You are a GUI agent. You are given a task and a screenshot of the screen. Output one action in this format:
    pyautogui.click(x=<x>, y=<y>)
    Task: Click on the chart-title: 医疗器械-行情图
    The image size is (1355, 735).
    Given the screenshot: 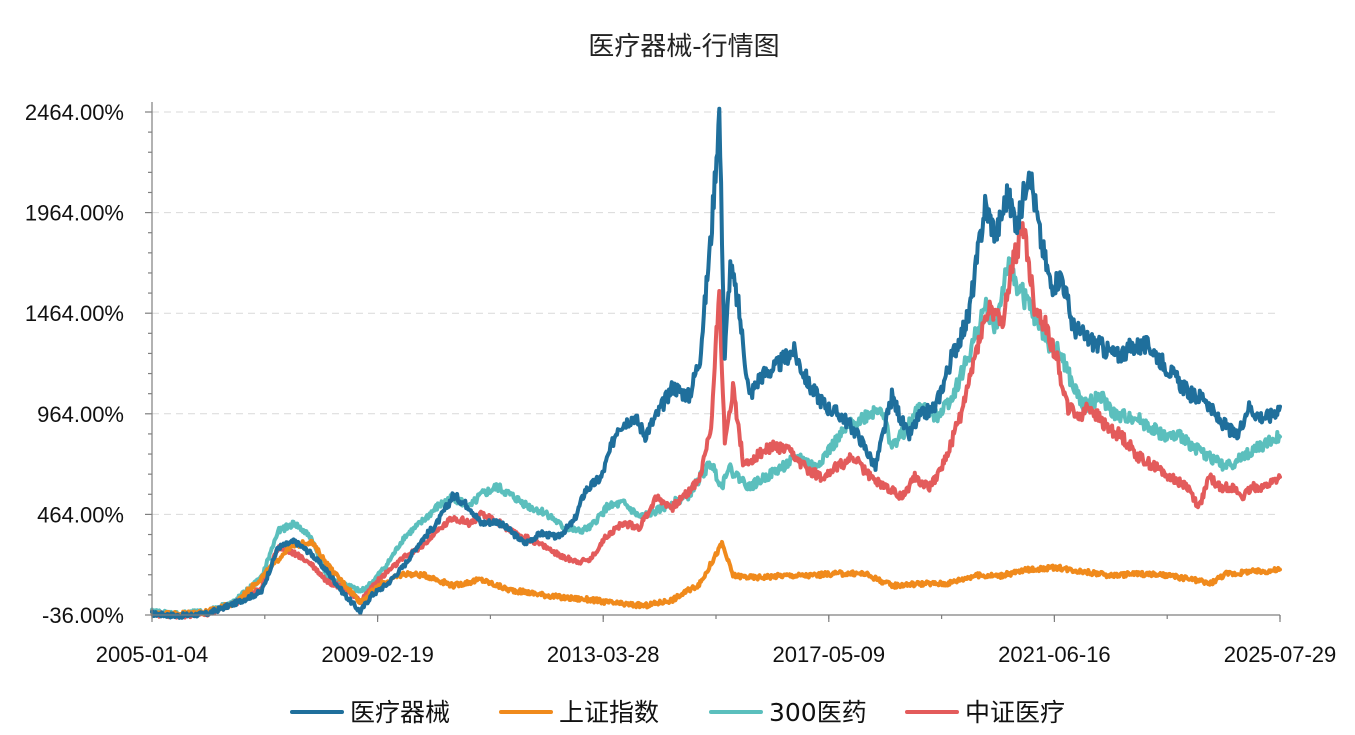 What is the action you would take?
    pyautogui.click(x=683, y=47)
    